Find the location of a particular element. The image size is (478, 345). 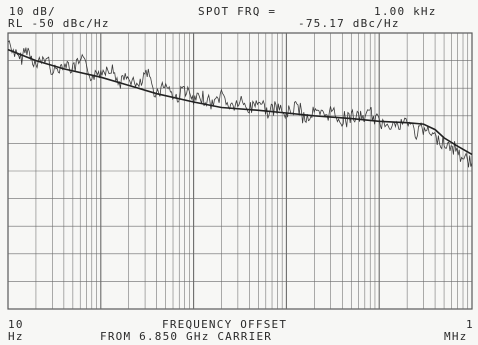

reference-level: RL -50 dBc/Hz is located at coordinates (59, 23).